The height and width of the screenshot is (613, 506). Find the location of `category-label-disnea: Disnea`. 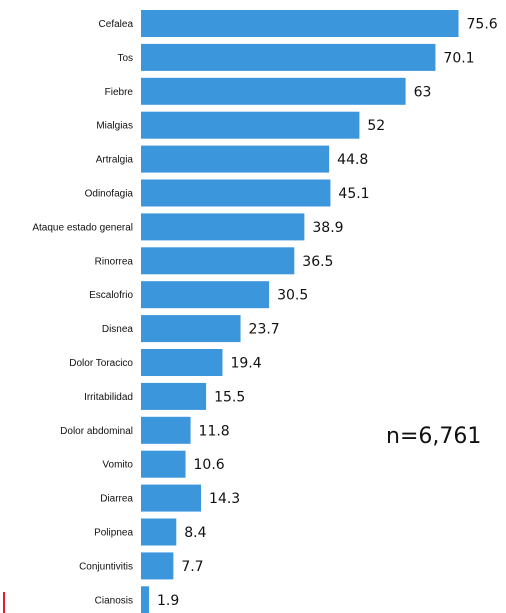

category-label-disnea: Disnea is located at coordinates (118, 329).